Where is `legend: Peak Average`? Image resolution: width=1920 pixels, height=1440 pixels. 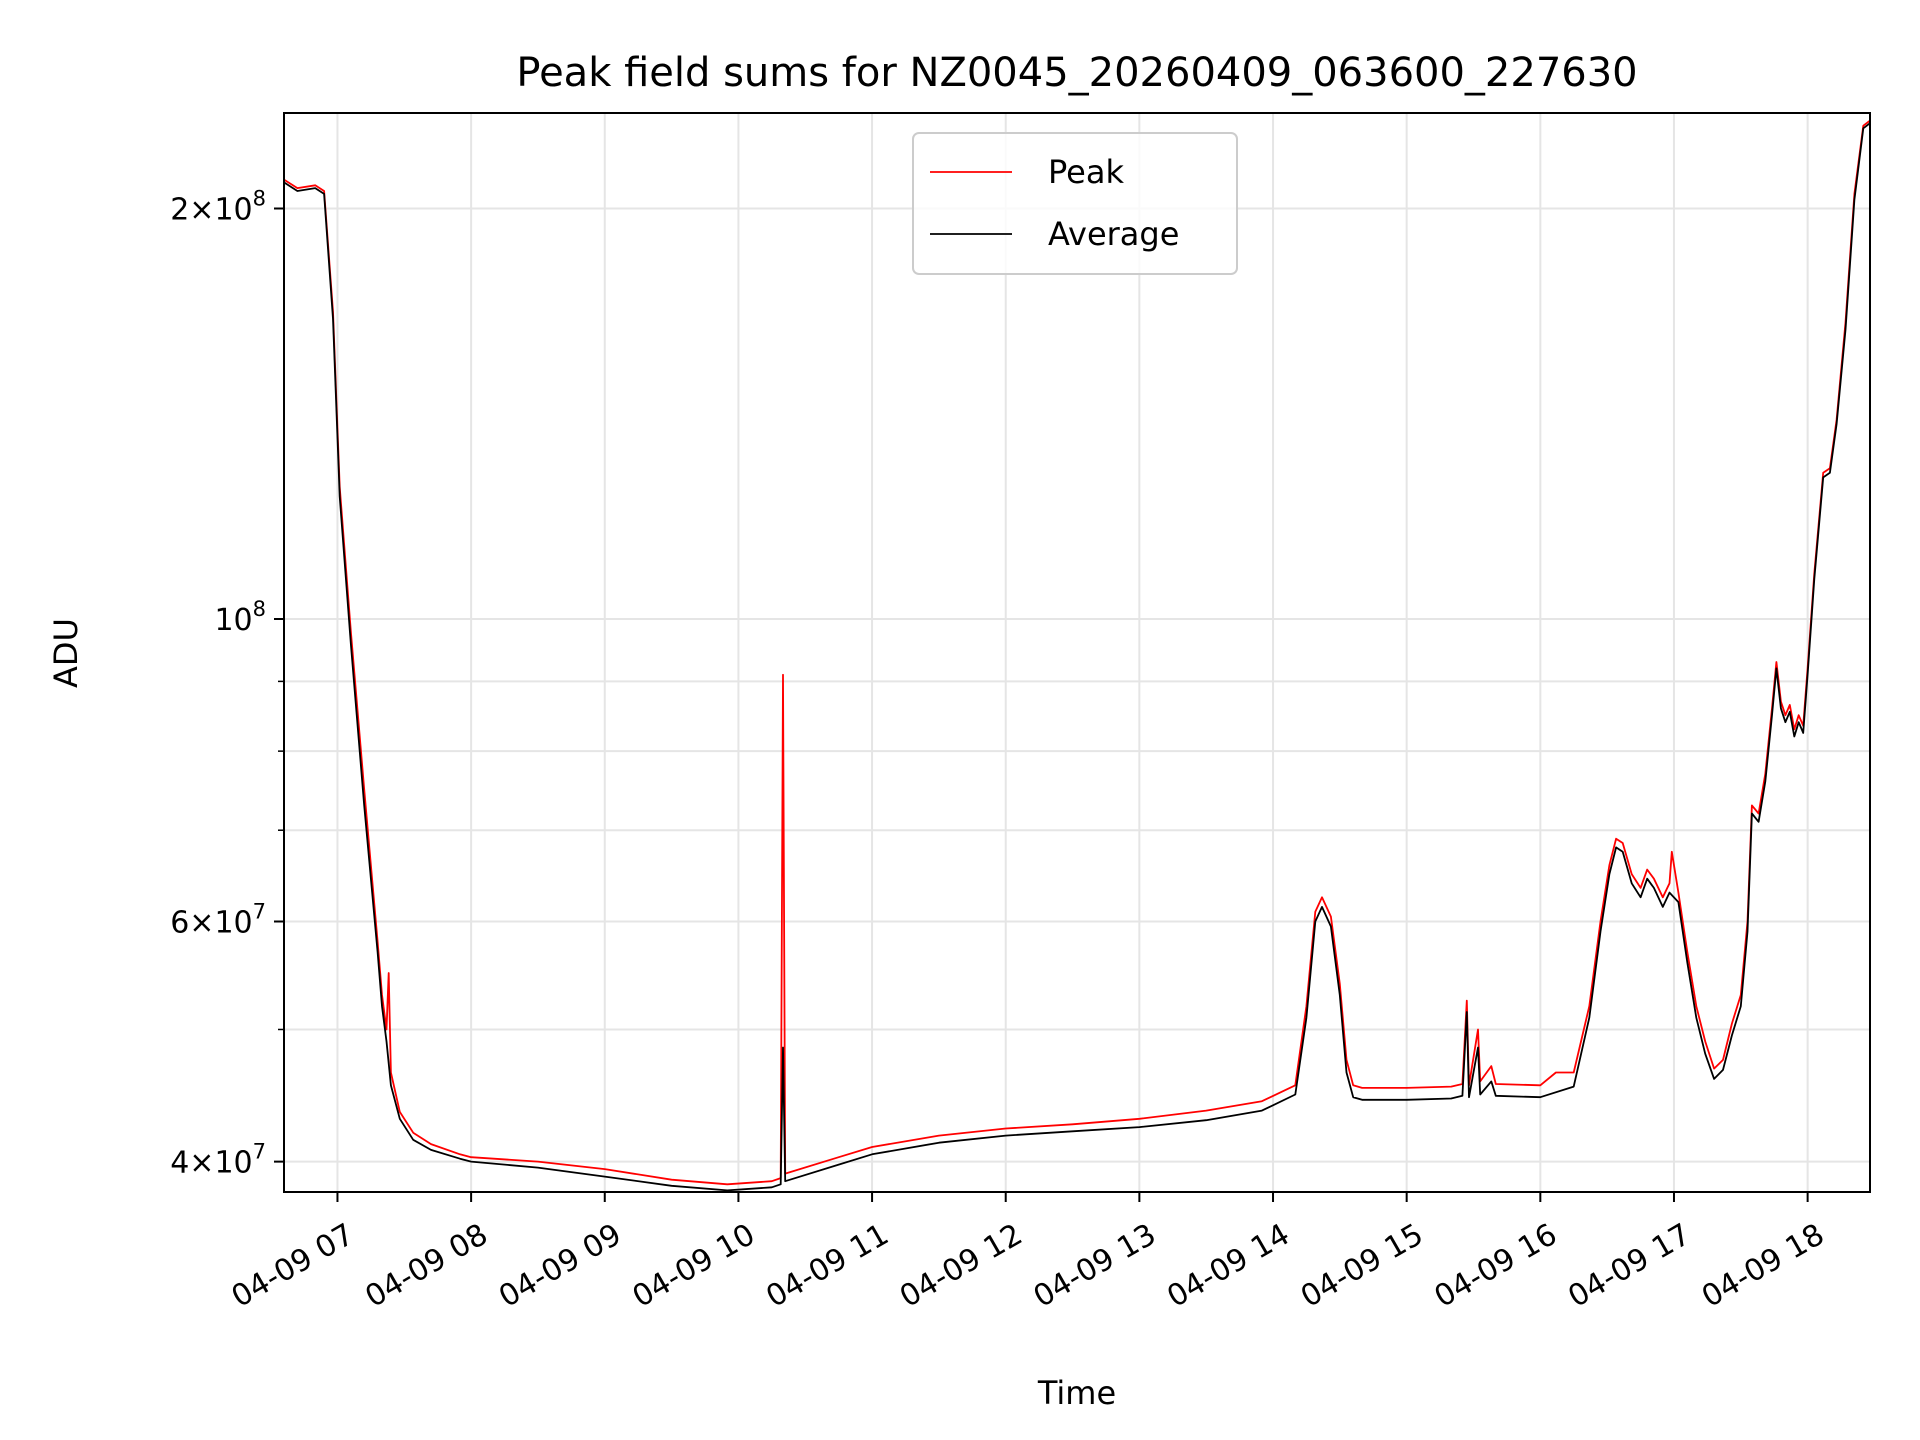
legend: Peak Average is located at coordinates (1075, 203).